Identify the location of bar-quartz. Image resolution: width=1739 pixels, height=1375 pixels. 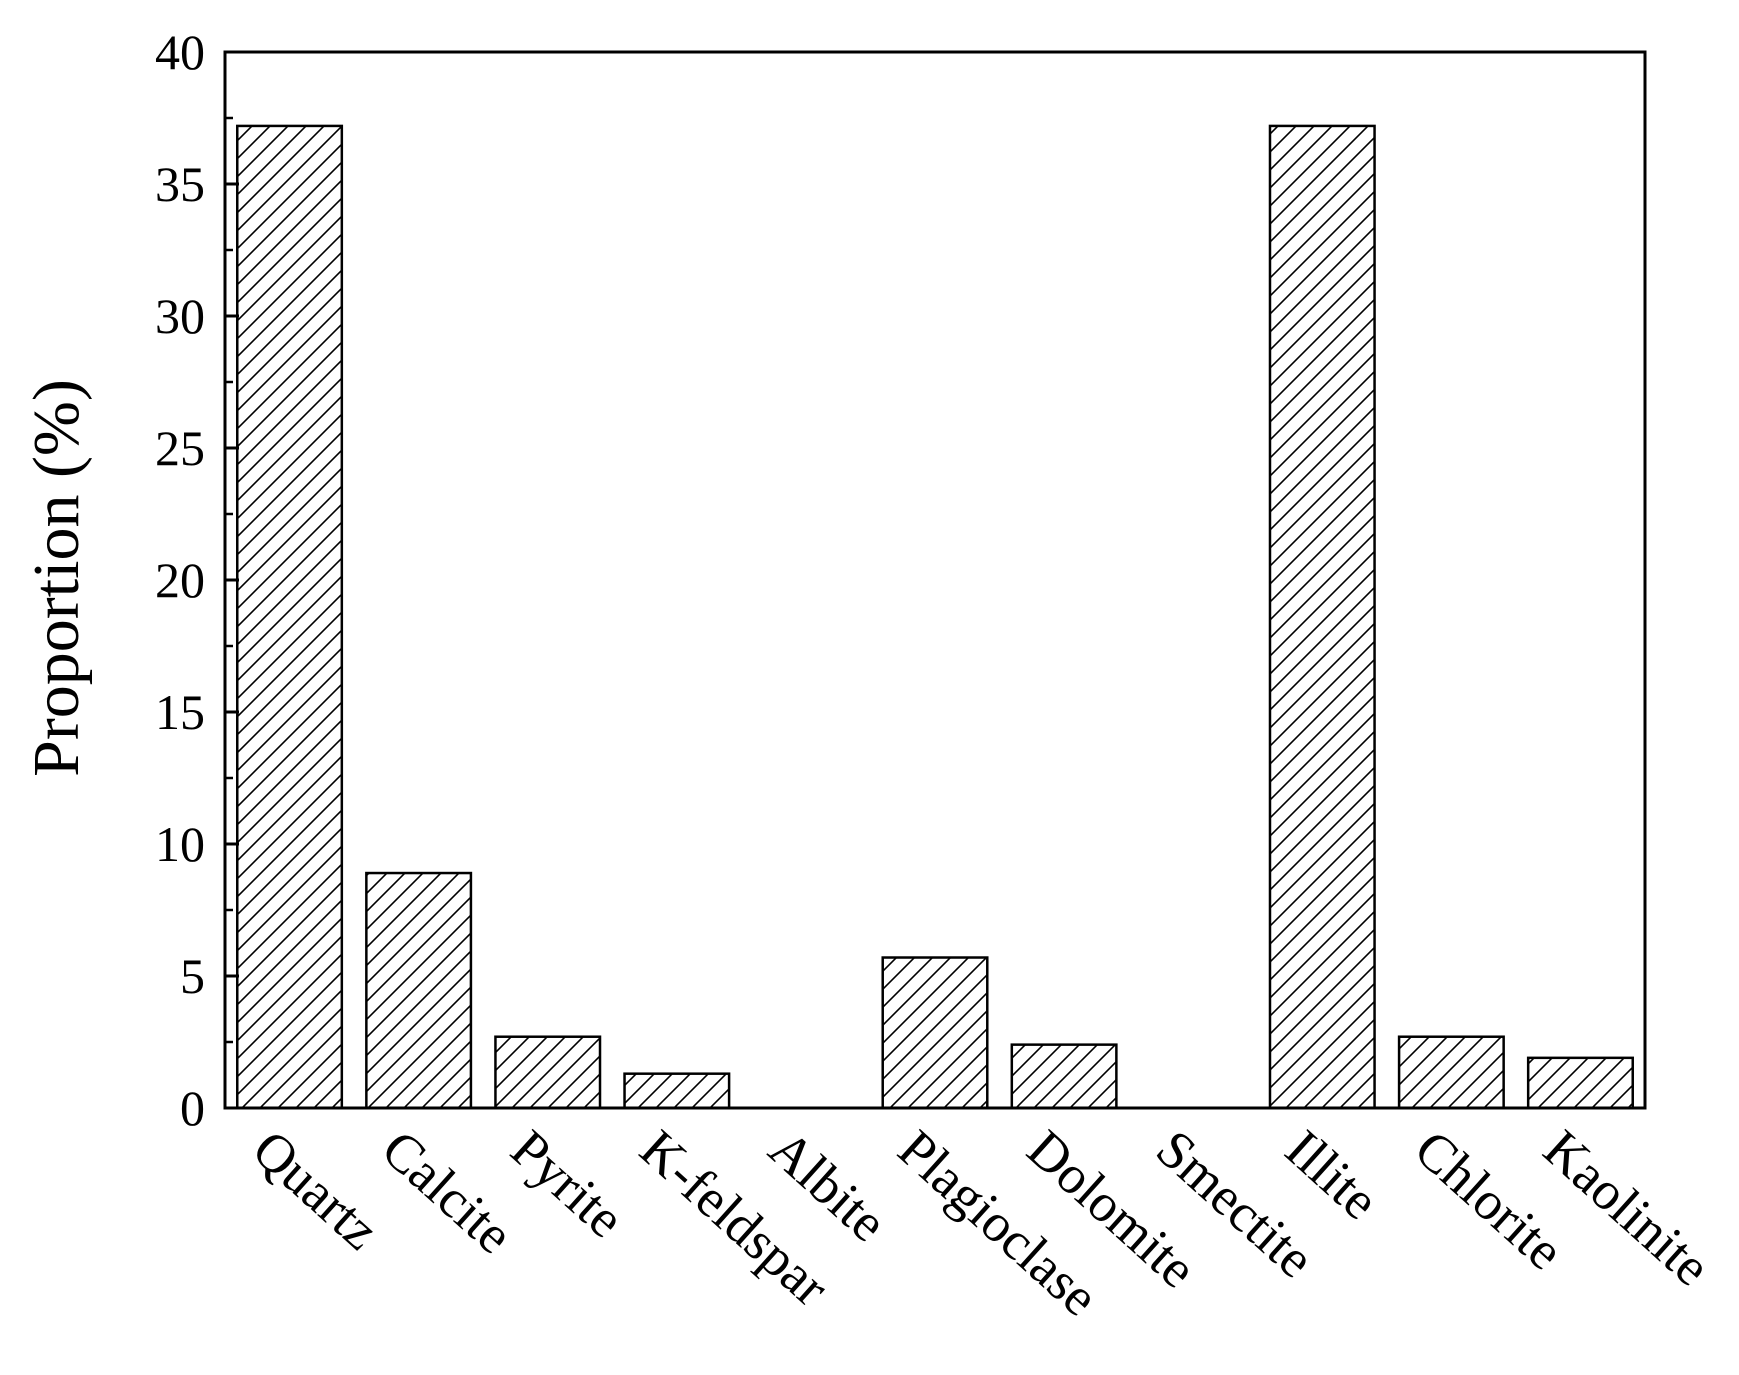
(290, 617).